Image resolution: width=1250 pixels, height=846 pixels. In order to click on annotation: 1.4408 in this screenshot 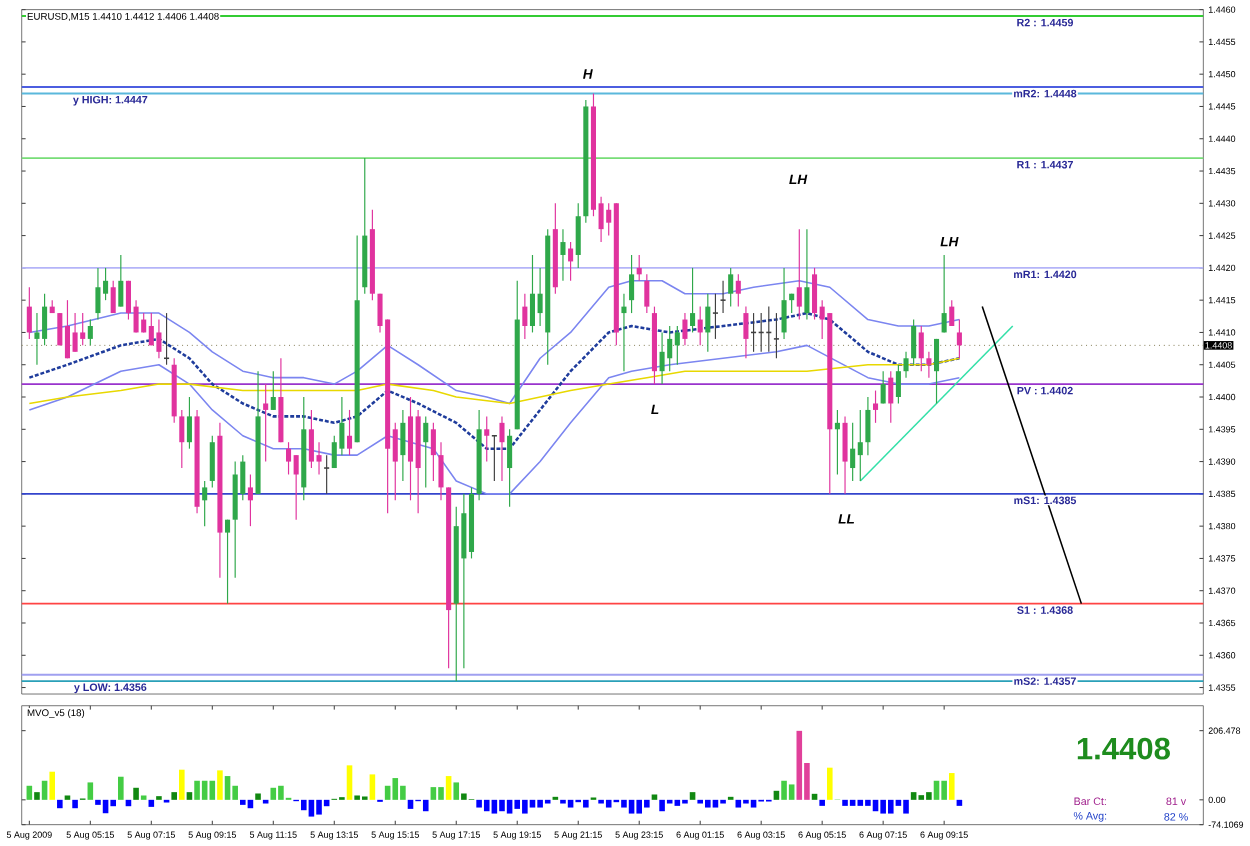, I will do `click(1123, 748)`.